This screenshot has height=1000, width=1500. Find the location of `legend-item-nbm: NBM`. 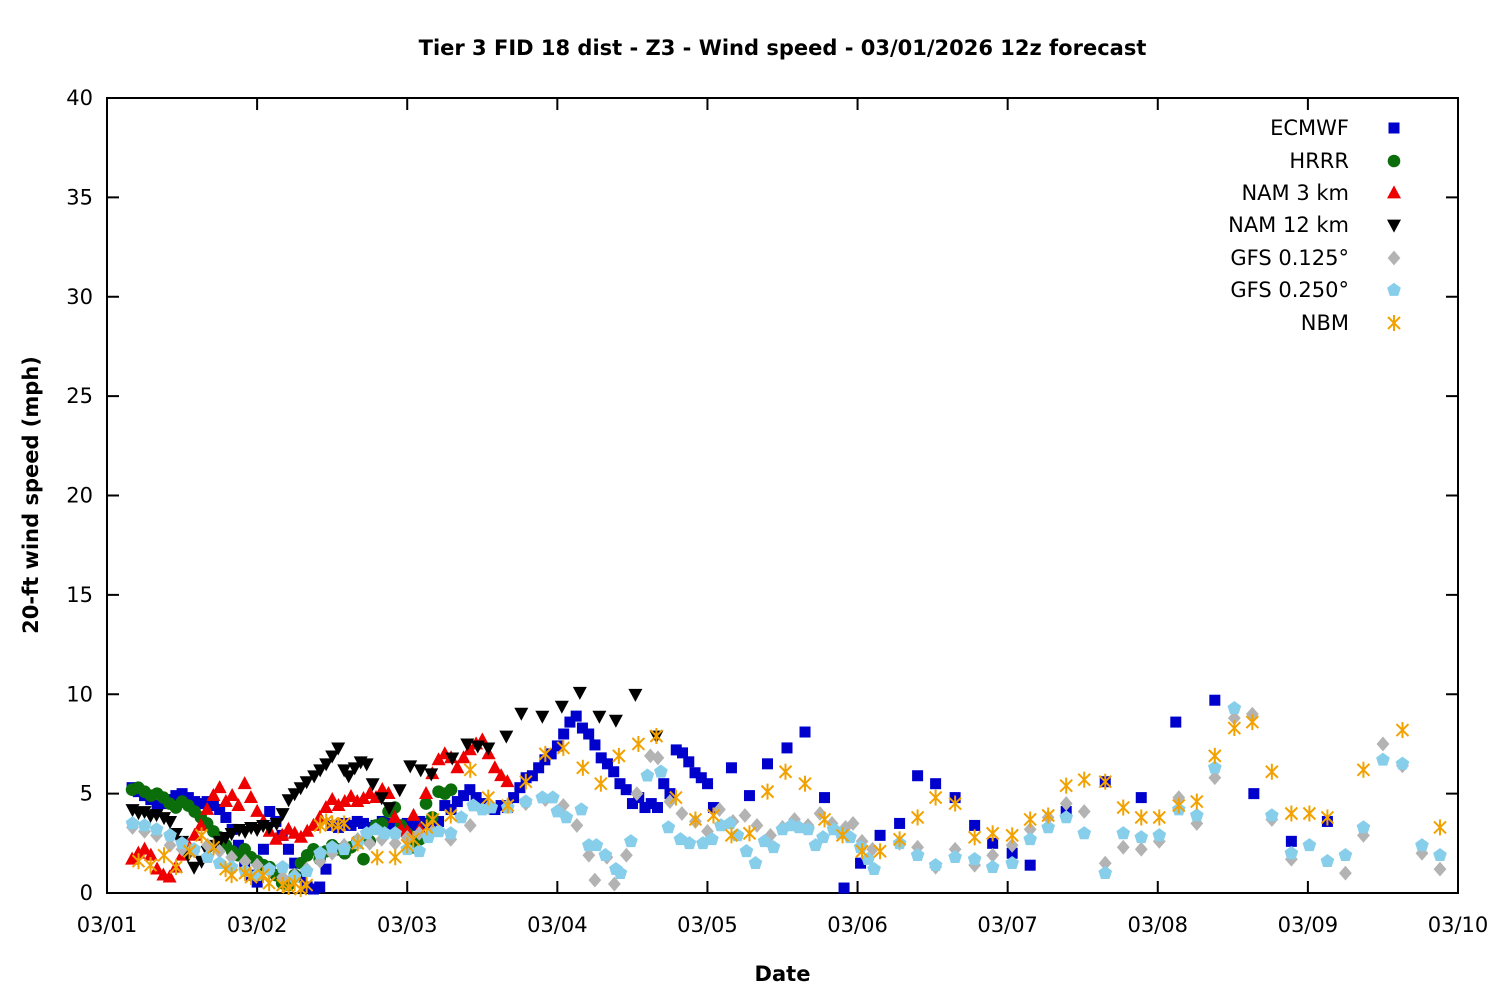

legend-item-nbm: NBM is located at coordinates (1317, 322).